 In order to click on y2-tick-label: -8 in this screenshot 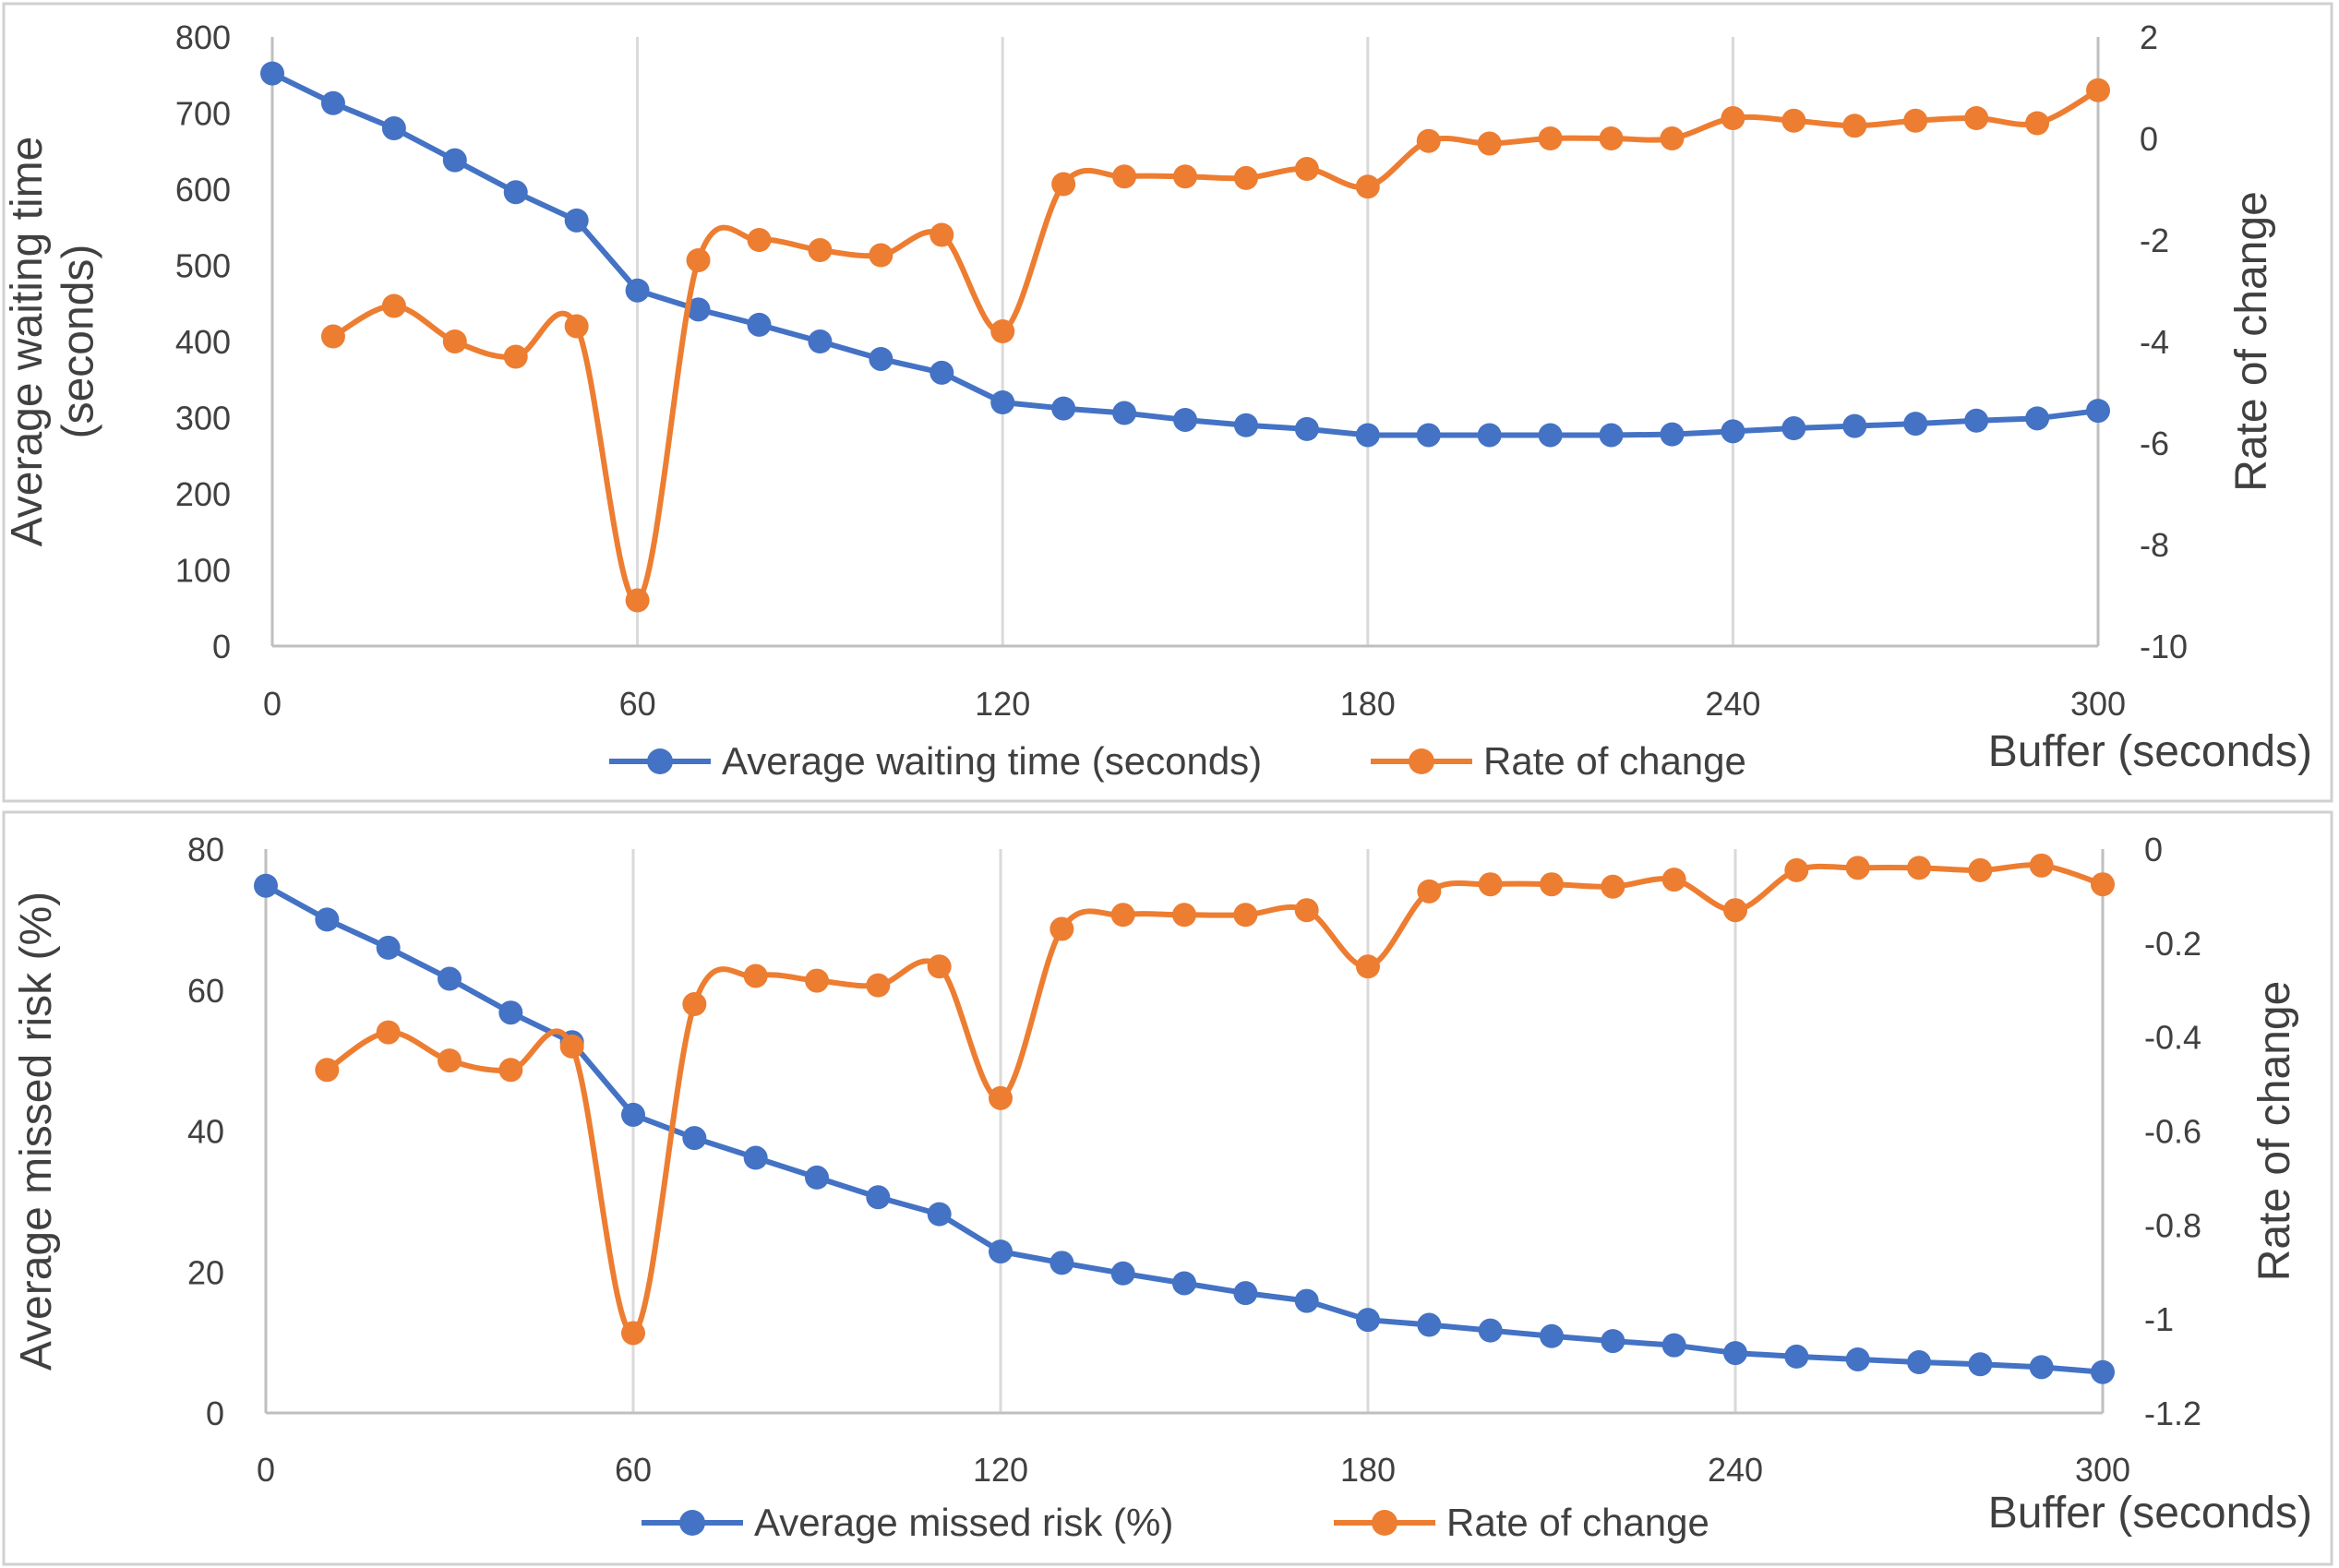, I will do `click(2154, 545)`.